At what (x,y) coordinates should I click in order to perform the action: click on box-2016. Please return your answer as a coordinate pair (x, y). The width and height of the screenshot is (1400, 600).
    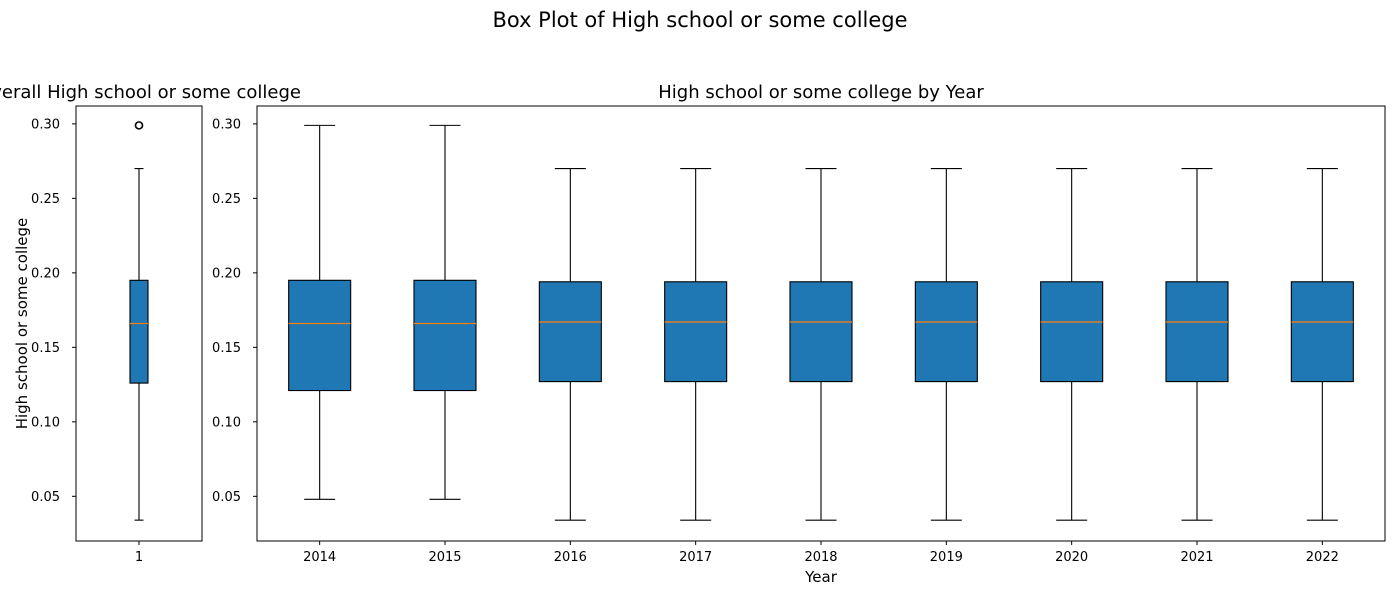
    Looking at the image, I should click on (570, 344).